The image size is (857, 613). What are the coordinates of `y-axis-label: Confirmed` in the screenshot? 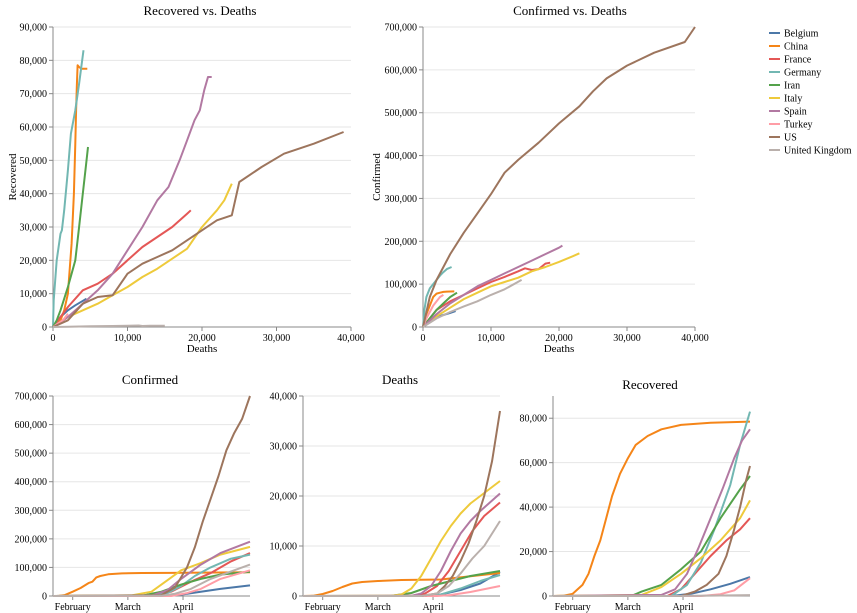 It's located at (377, 177).